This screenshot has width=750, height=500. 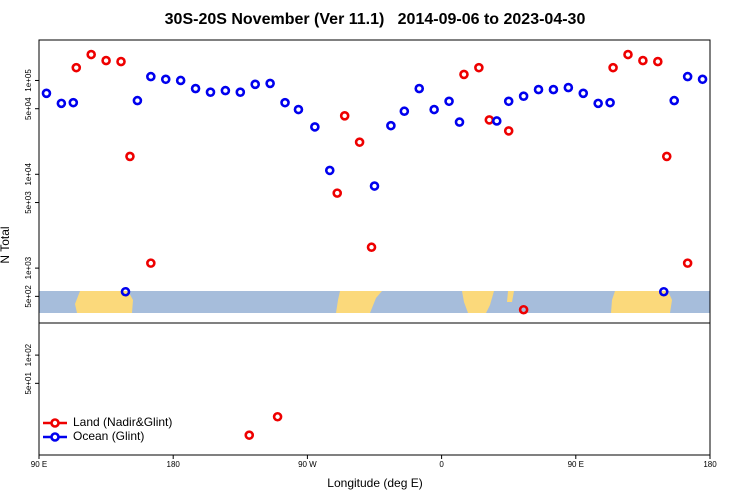 I want to click on legend-label: Ocean (Glint), so click(x=108, y=436).